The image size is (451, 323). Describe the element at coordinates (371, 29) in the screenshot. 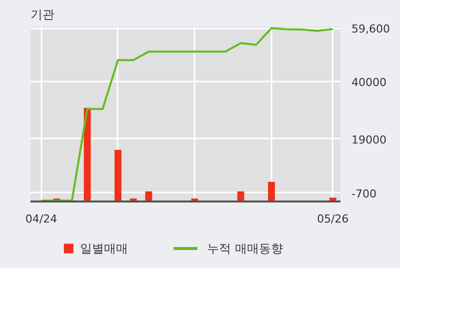

I see `y-tick-label: 59,600` at that location.